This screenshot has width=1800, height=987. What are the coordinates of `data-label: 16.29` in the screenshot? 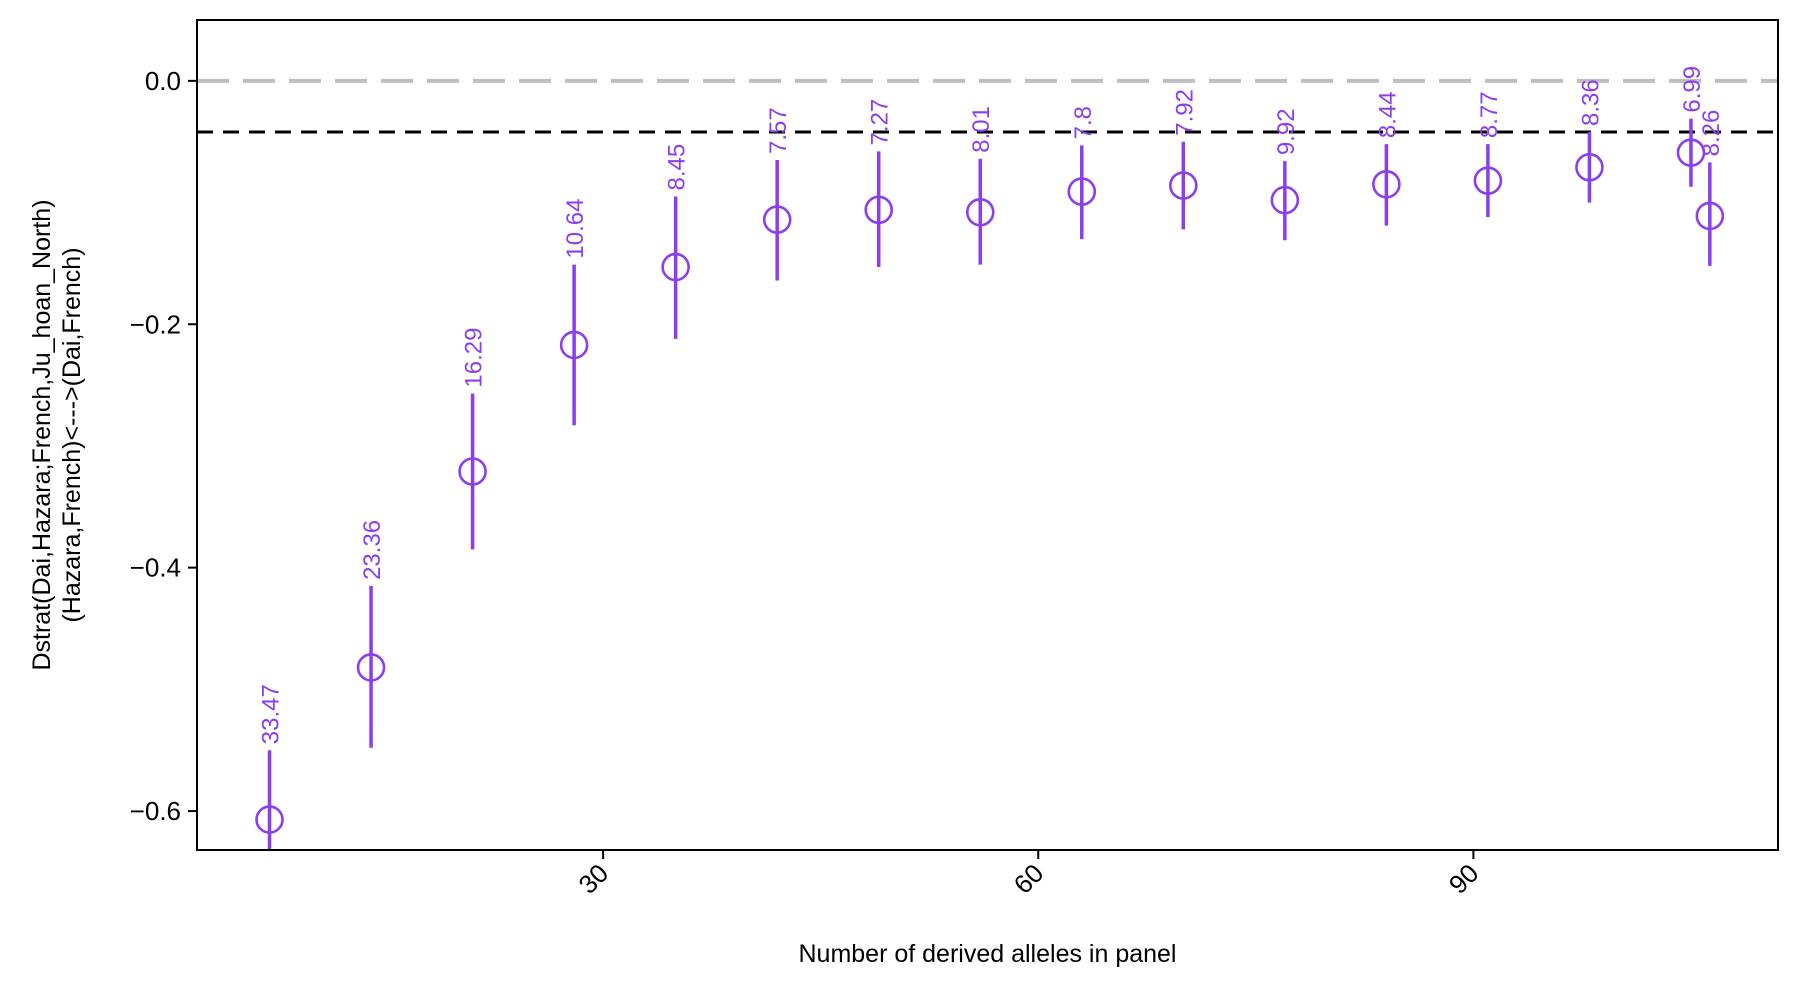 It's located at (474, 358).